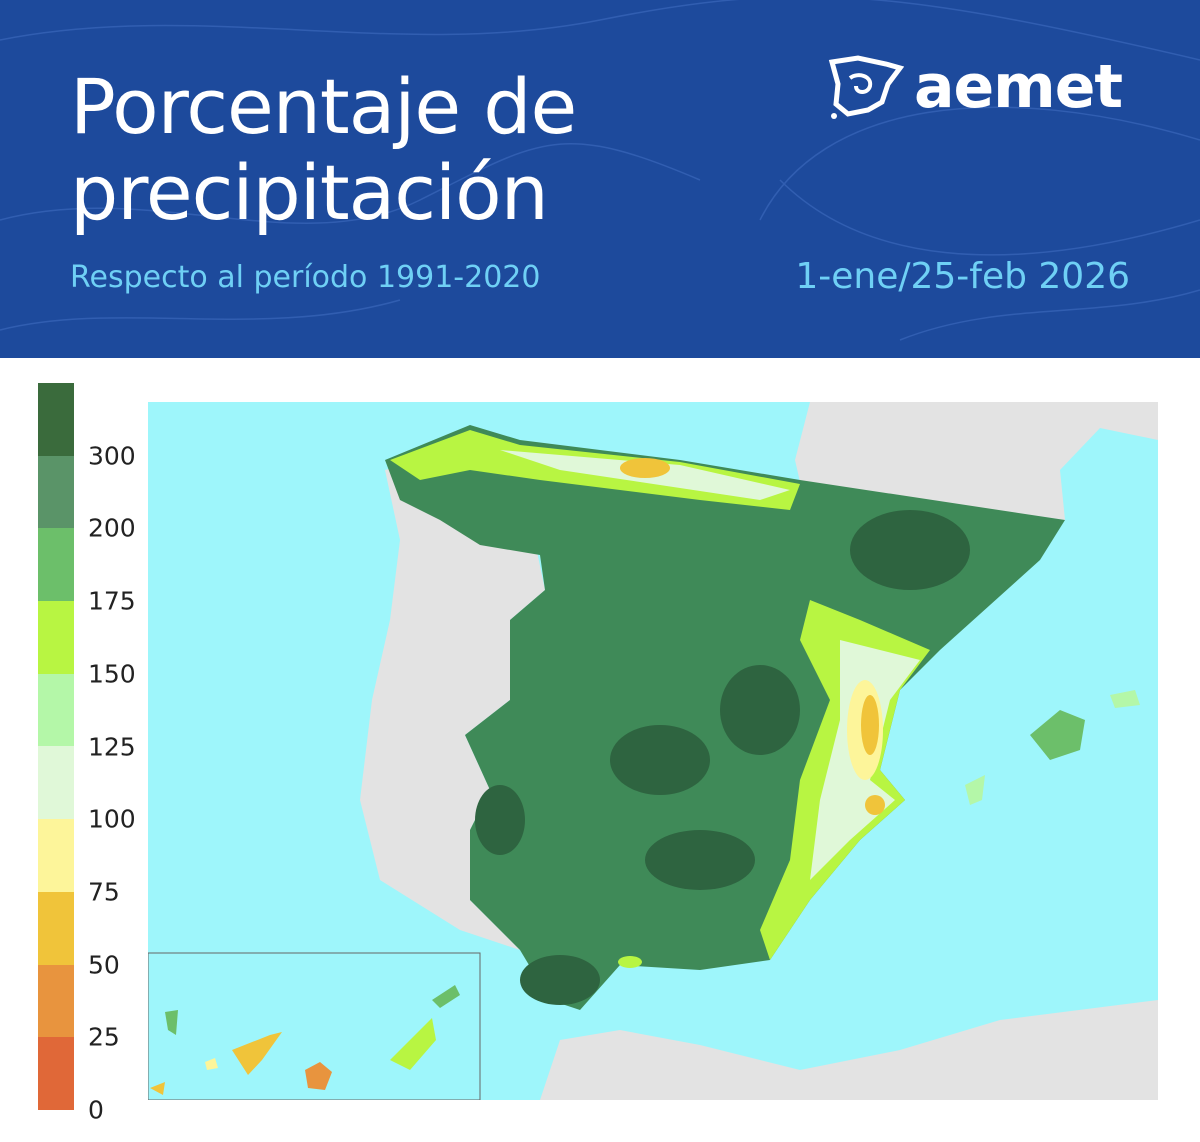 The height and width of the screenshot is (1142, 1200). Describe the element at coordinates (305, 1040) in the screenshot. I see `canary-islands` at that location.